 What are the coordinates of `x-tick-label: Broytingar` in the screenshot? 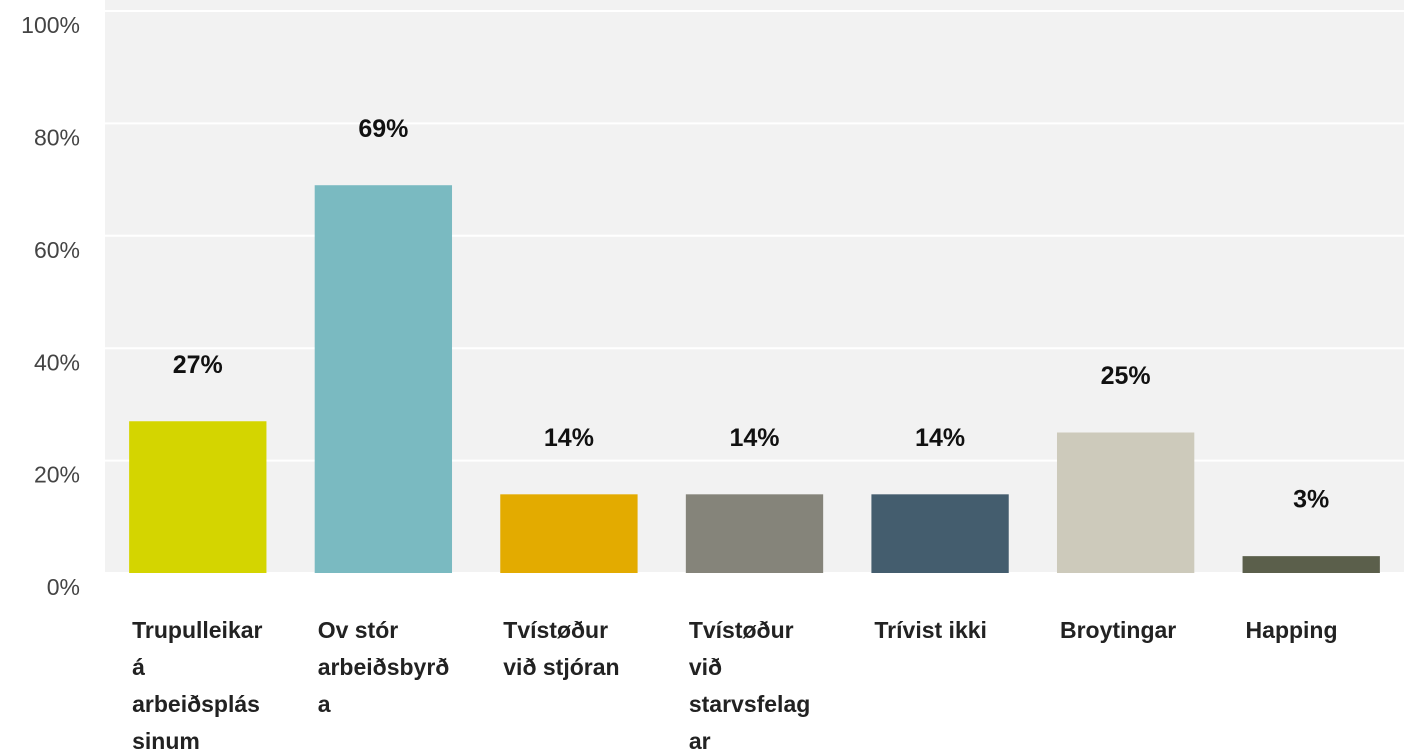 It's located at (1118, 630).